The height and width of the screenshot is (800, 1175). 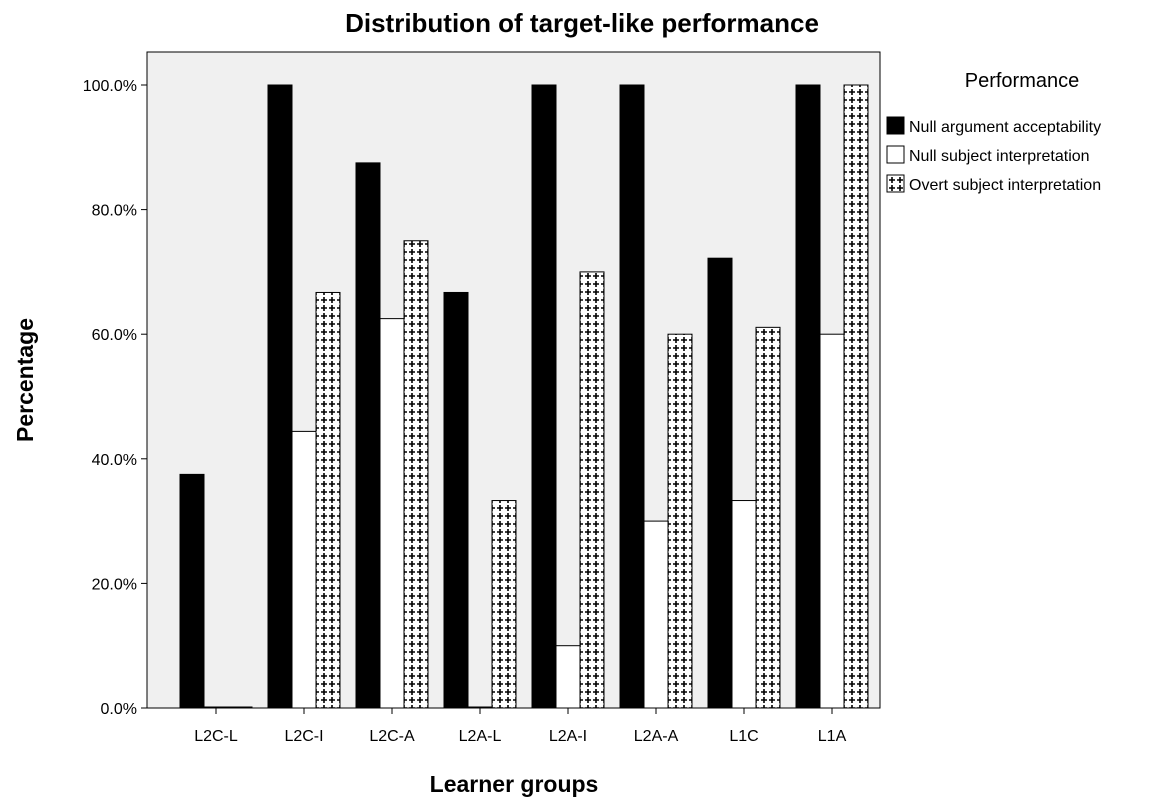 I want to click on x-tick-label: L1A, so click(x=832, y=736).